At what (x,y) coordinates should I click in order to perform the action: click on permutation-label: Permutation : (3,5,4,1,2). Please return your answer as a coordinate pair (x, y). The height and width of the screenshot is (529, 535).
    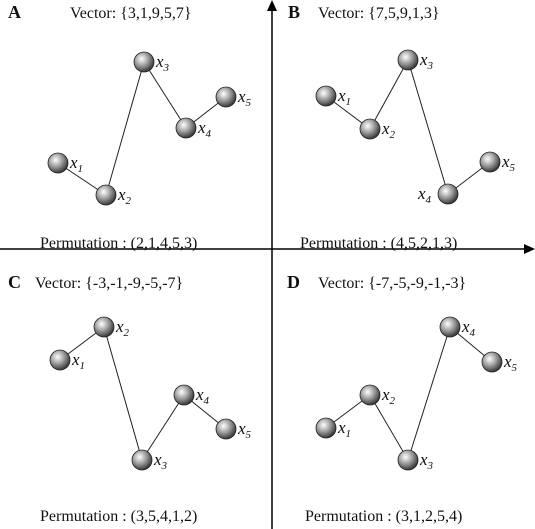
    Looking at the image, I should click on (118, 516).